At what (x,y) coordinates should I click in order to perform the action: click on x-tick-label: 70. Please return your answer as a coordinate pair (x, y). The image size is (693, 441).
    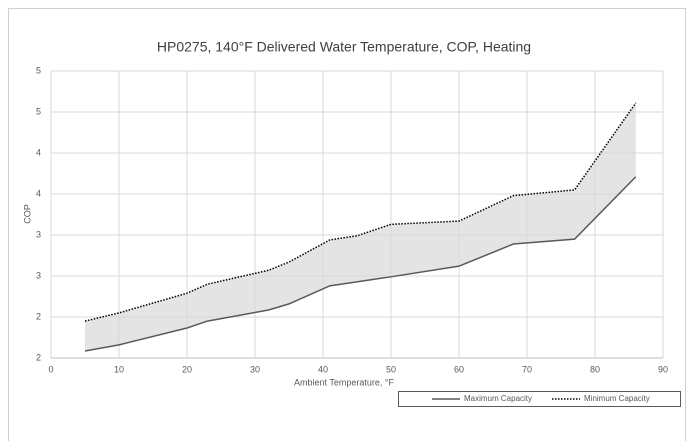
    Looking at the image, I should click on (527, 369).